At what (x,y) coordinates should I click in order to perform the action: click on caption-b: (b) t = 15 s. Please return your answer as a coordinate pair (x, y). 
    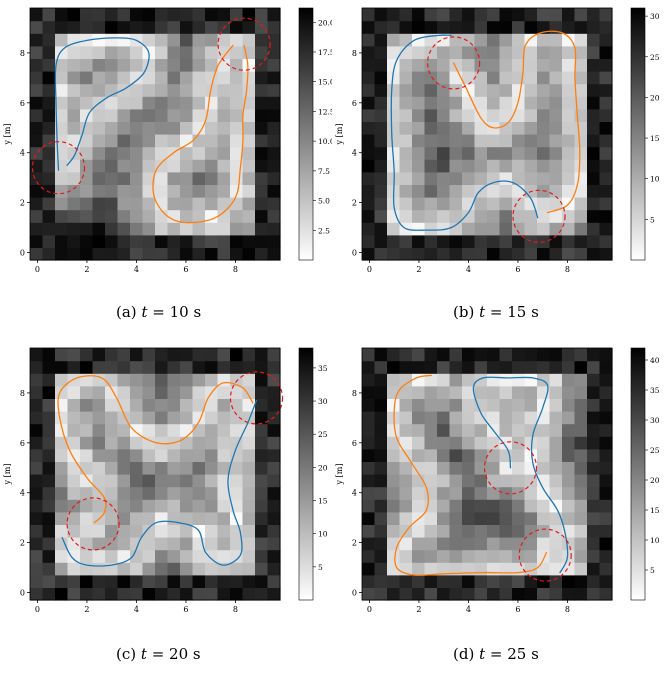
    Looking at the image, I should click on (496, 312).